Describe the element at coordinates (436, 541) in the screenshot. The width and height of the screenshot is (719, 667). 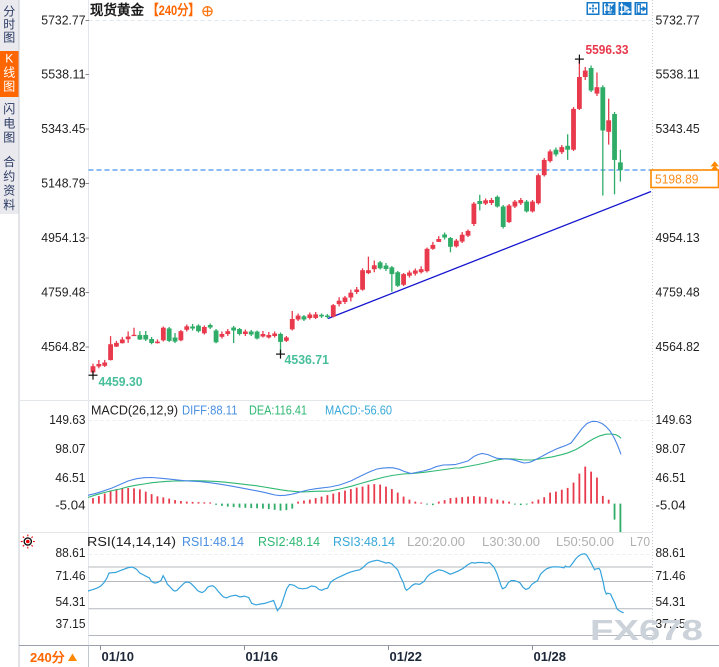
I see `svg-text: L20:20.00` at that location.